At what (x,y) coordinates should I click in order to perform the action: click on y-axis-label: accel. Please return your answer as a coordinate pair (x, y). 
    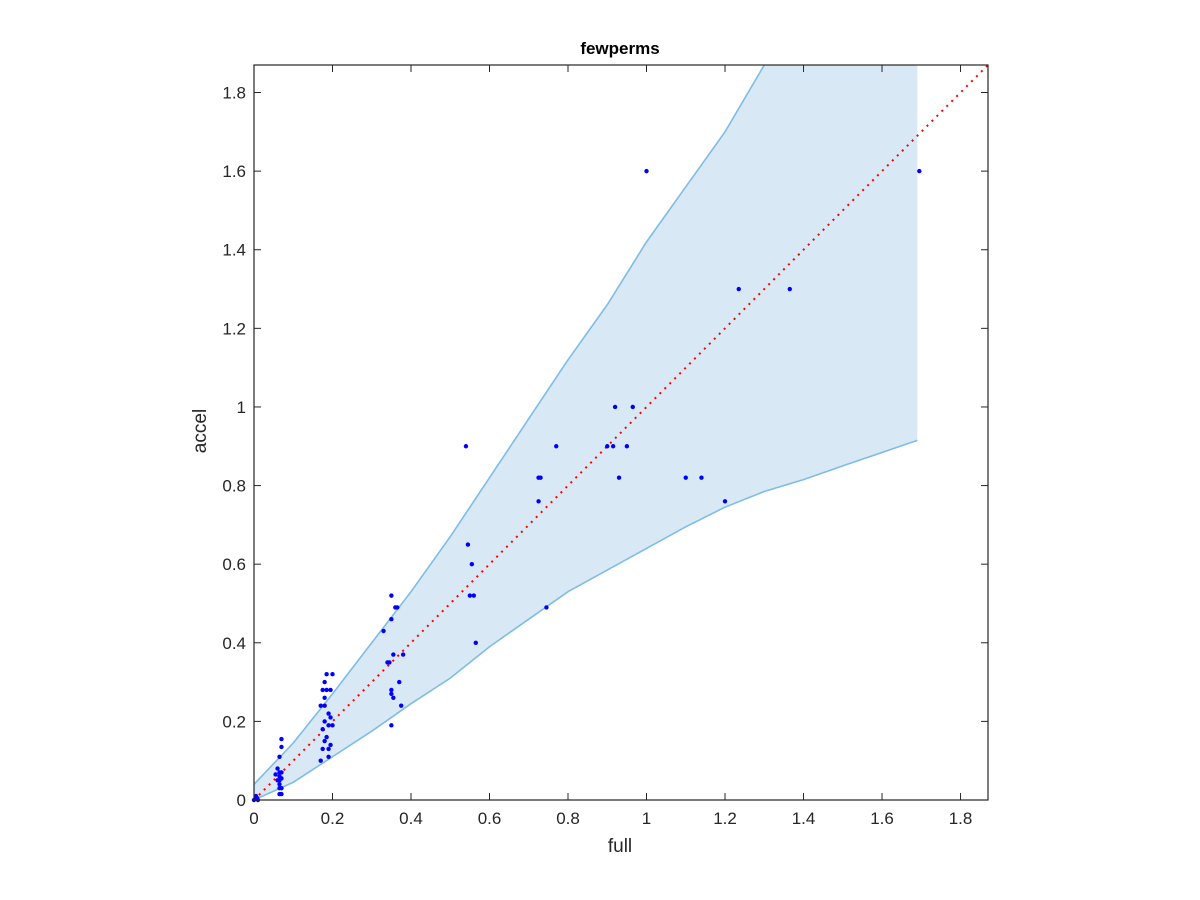
    Looking at the image, I should click on (200, 431).